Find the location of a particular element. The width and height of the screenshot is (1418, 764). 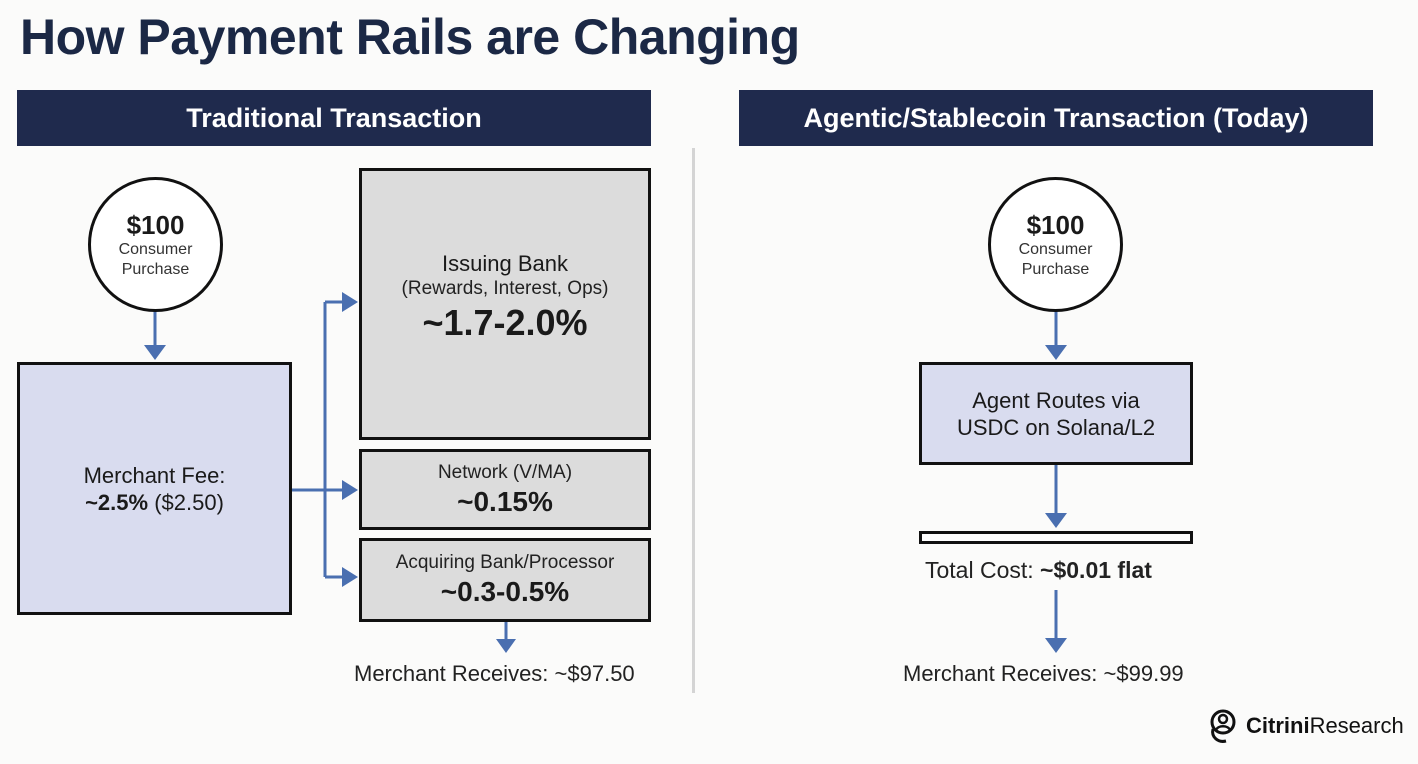

agentic-purchase-circle: $100 Consumer Purchase is located at coordinates (1055, 244).